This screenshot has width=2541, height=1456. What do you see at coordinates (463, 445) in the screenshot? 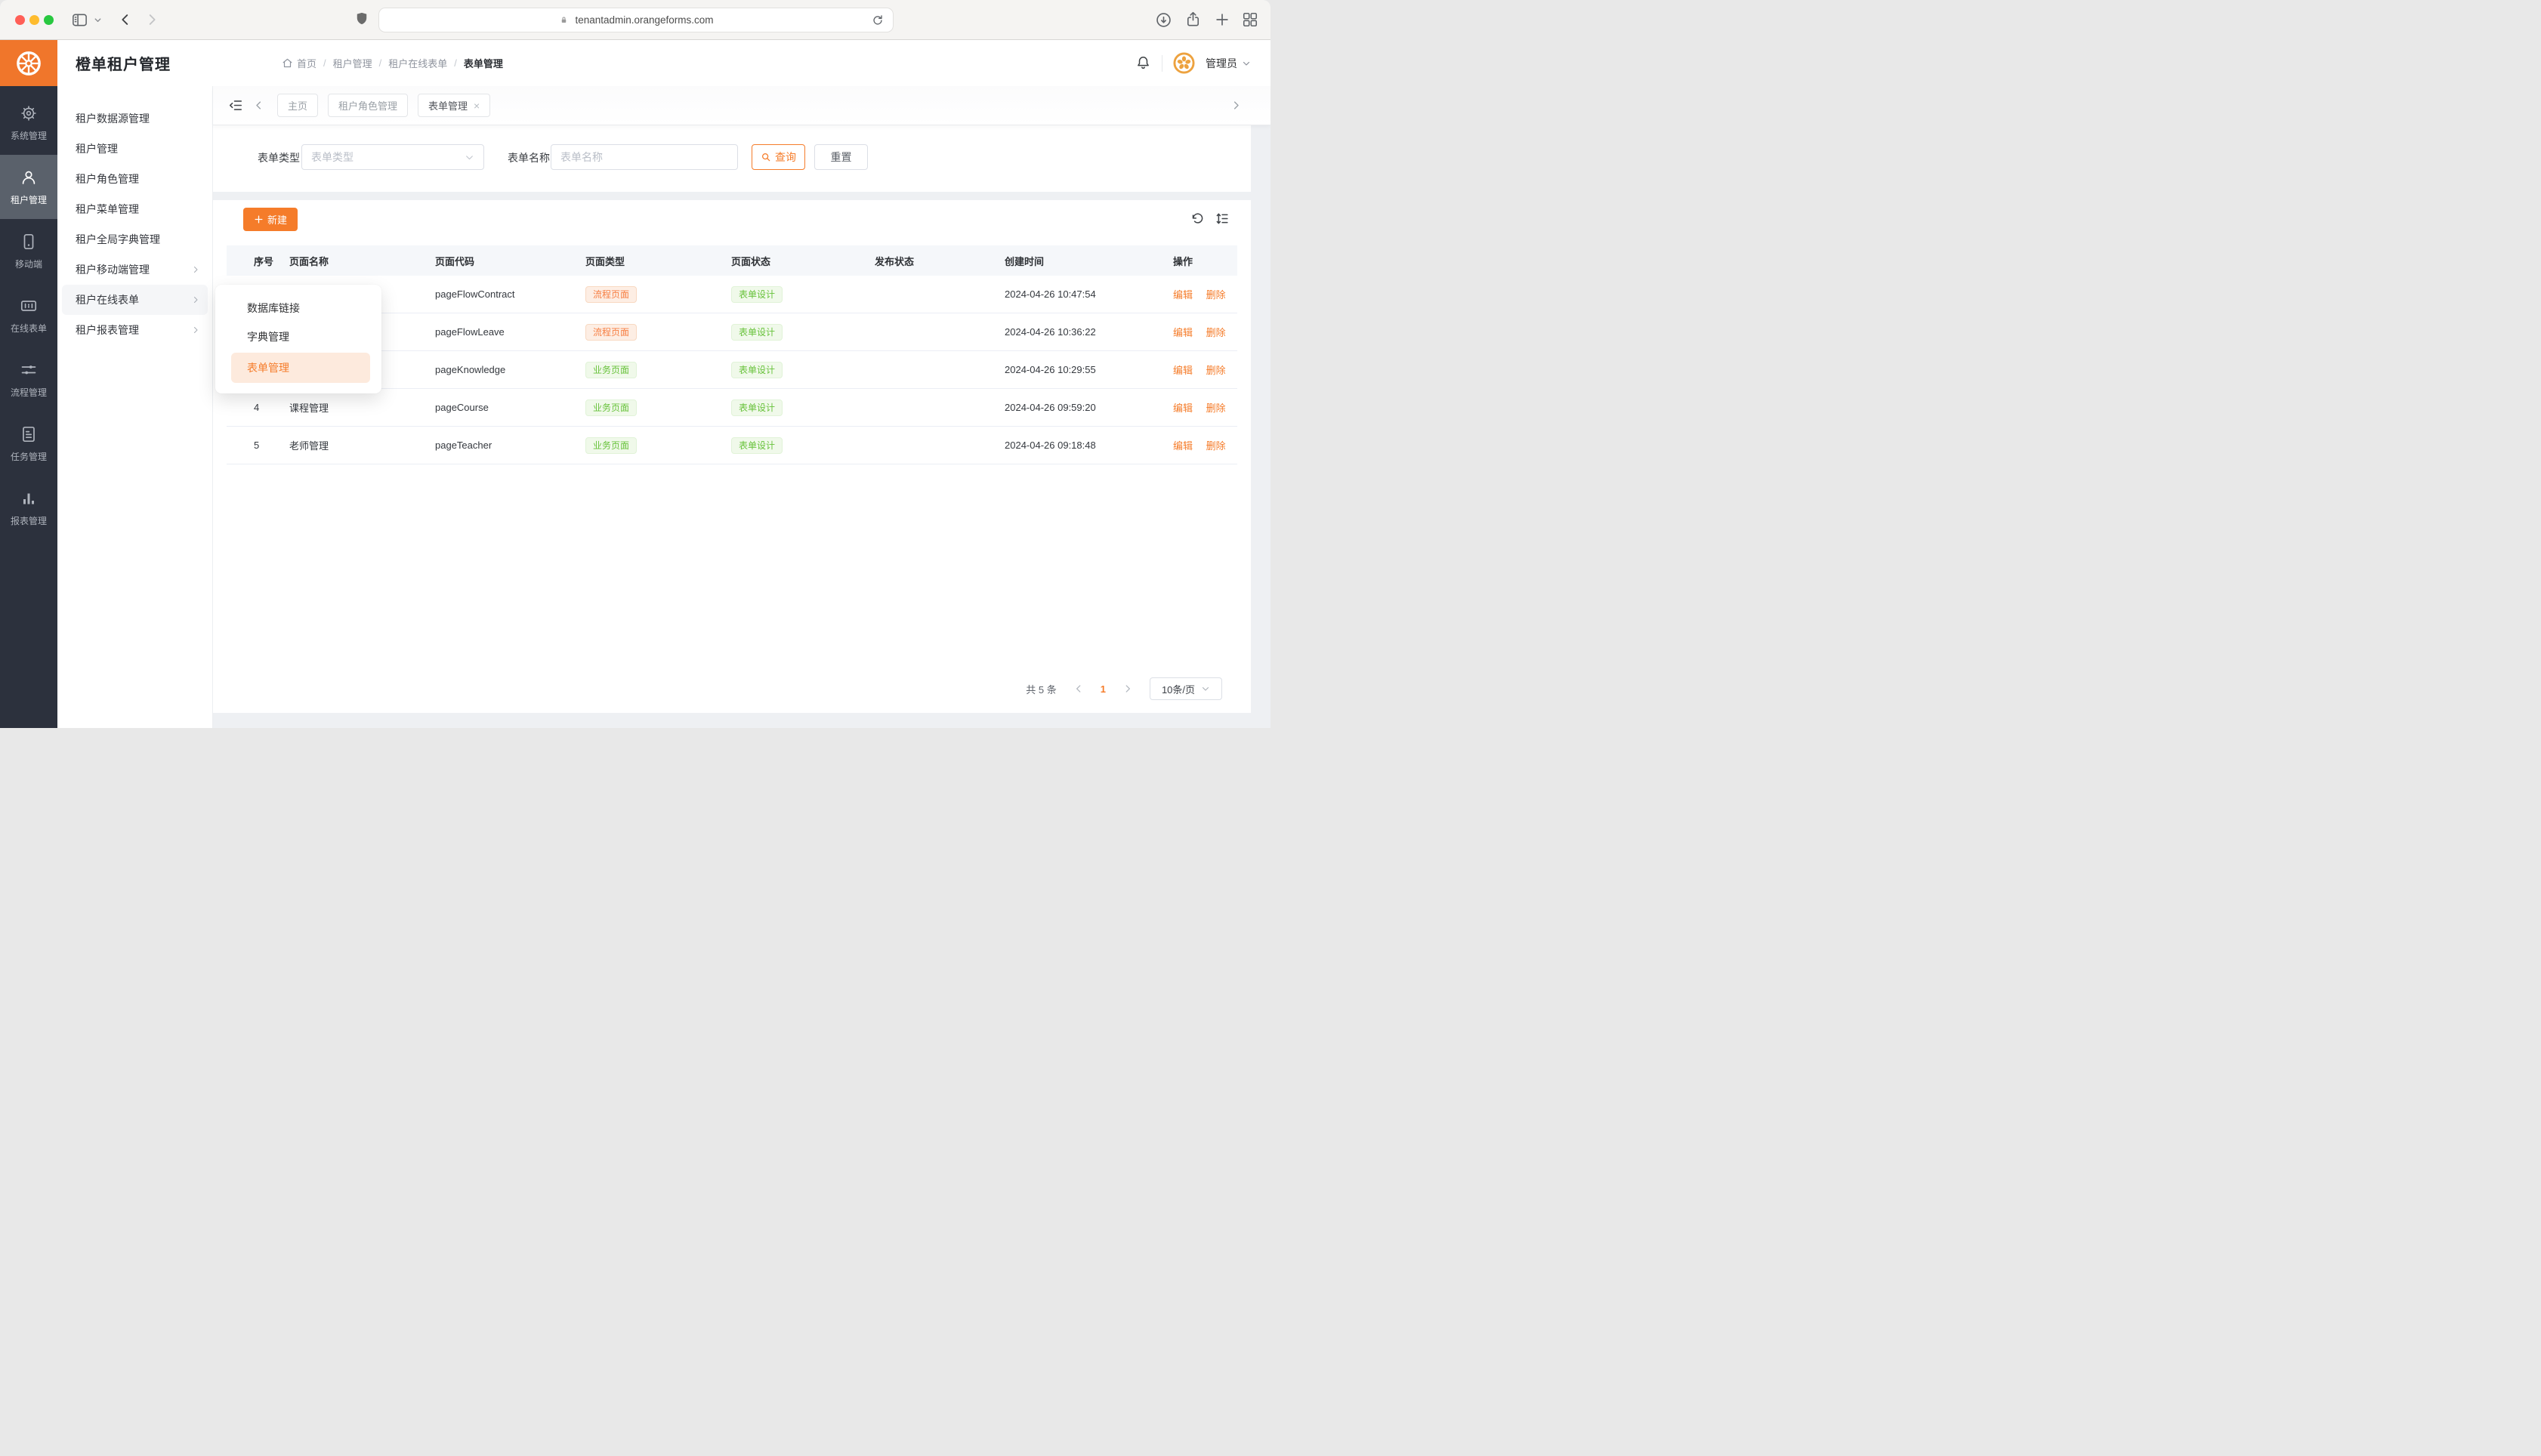
I see `cell-page-code: pageTeacher` at bounding box center [463, 445].